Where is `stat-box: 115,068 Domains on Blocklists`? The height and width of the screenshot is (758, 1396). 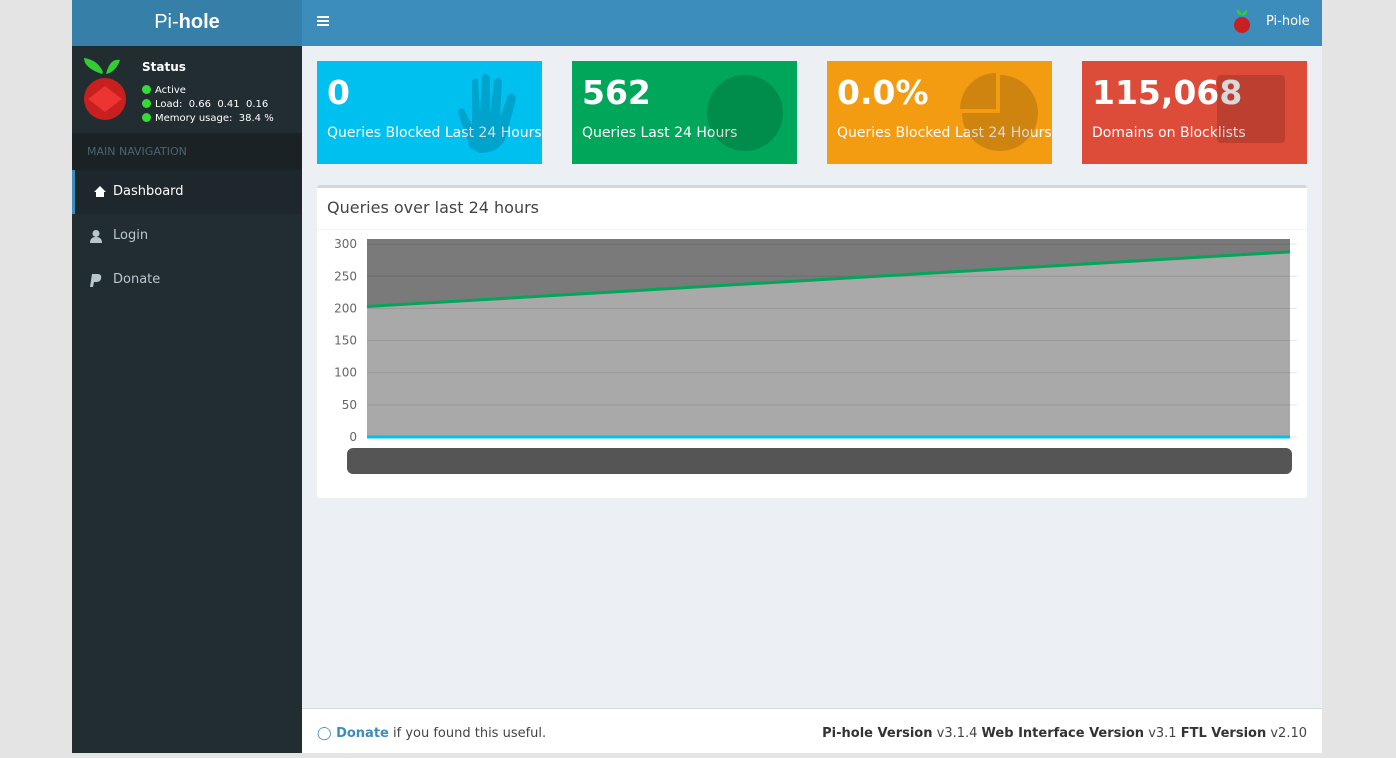 stat-box: 115,068 Domains on Blocklists is located at coordinates (1194, 112).